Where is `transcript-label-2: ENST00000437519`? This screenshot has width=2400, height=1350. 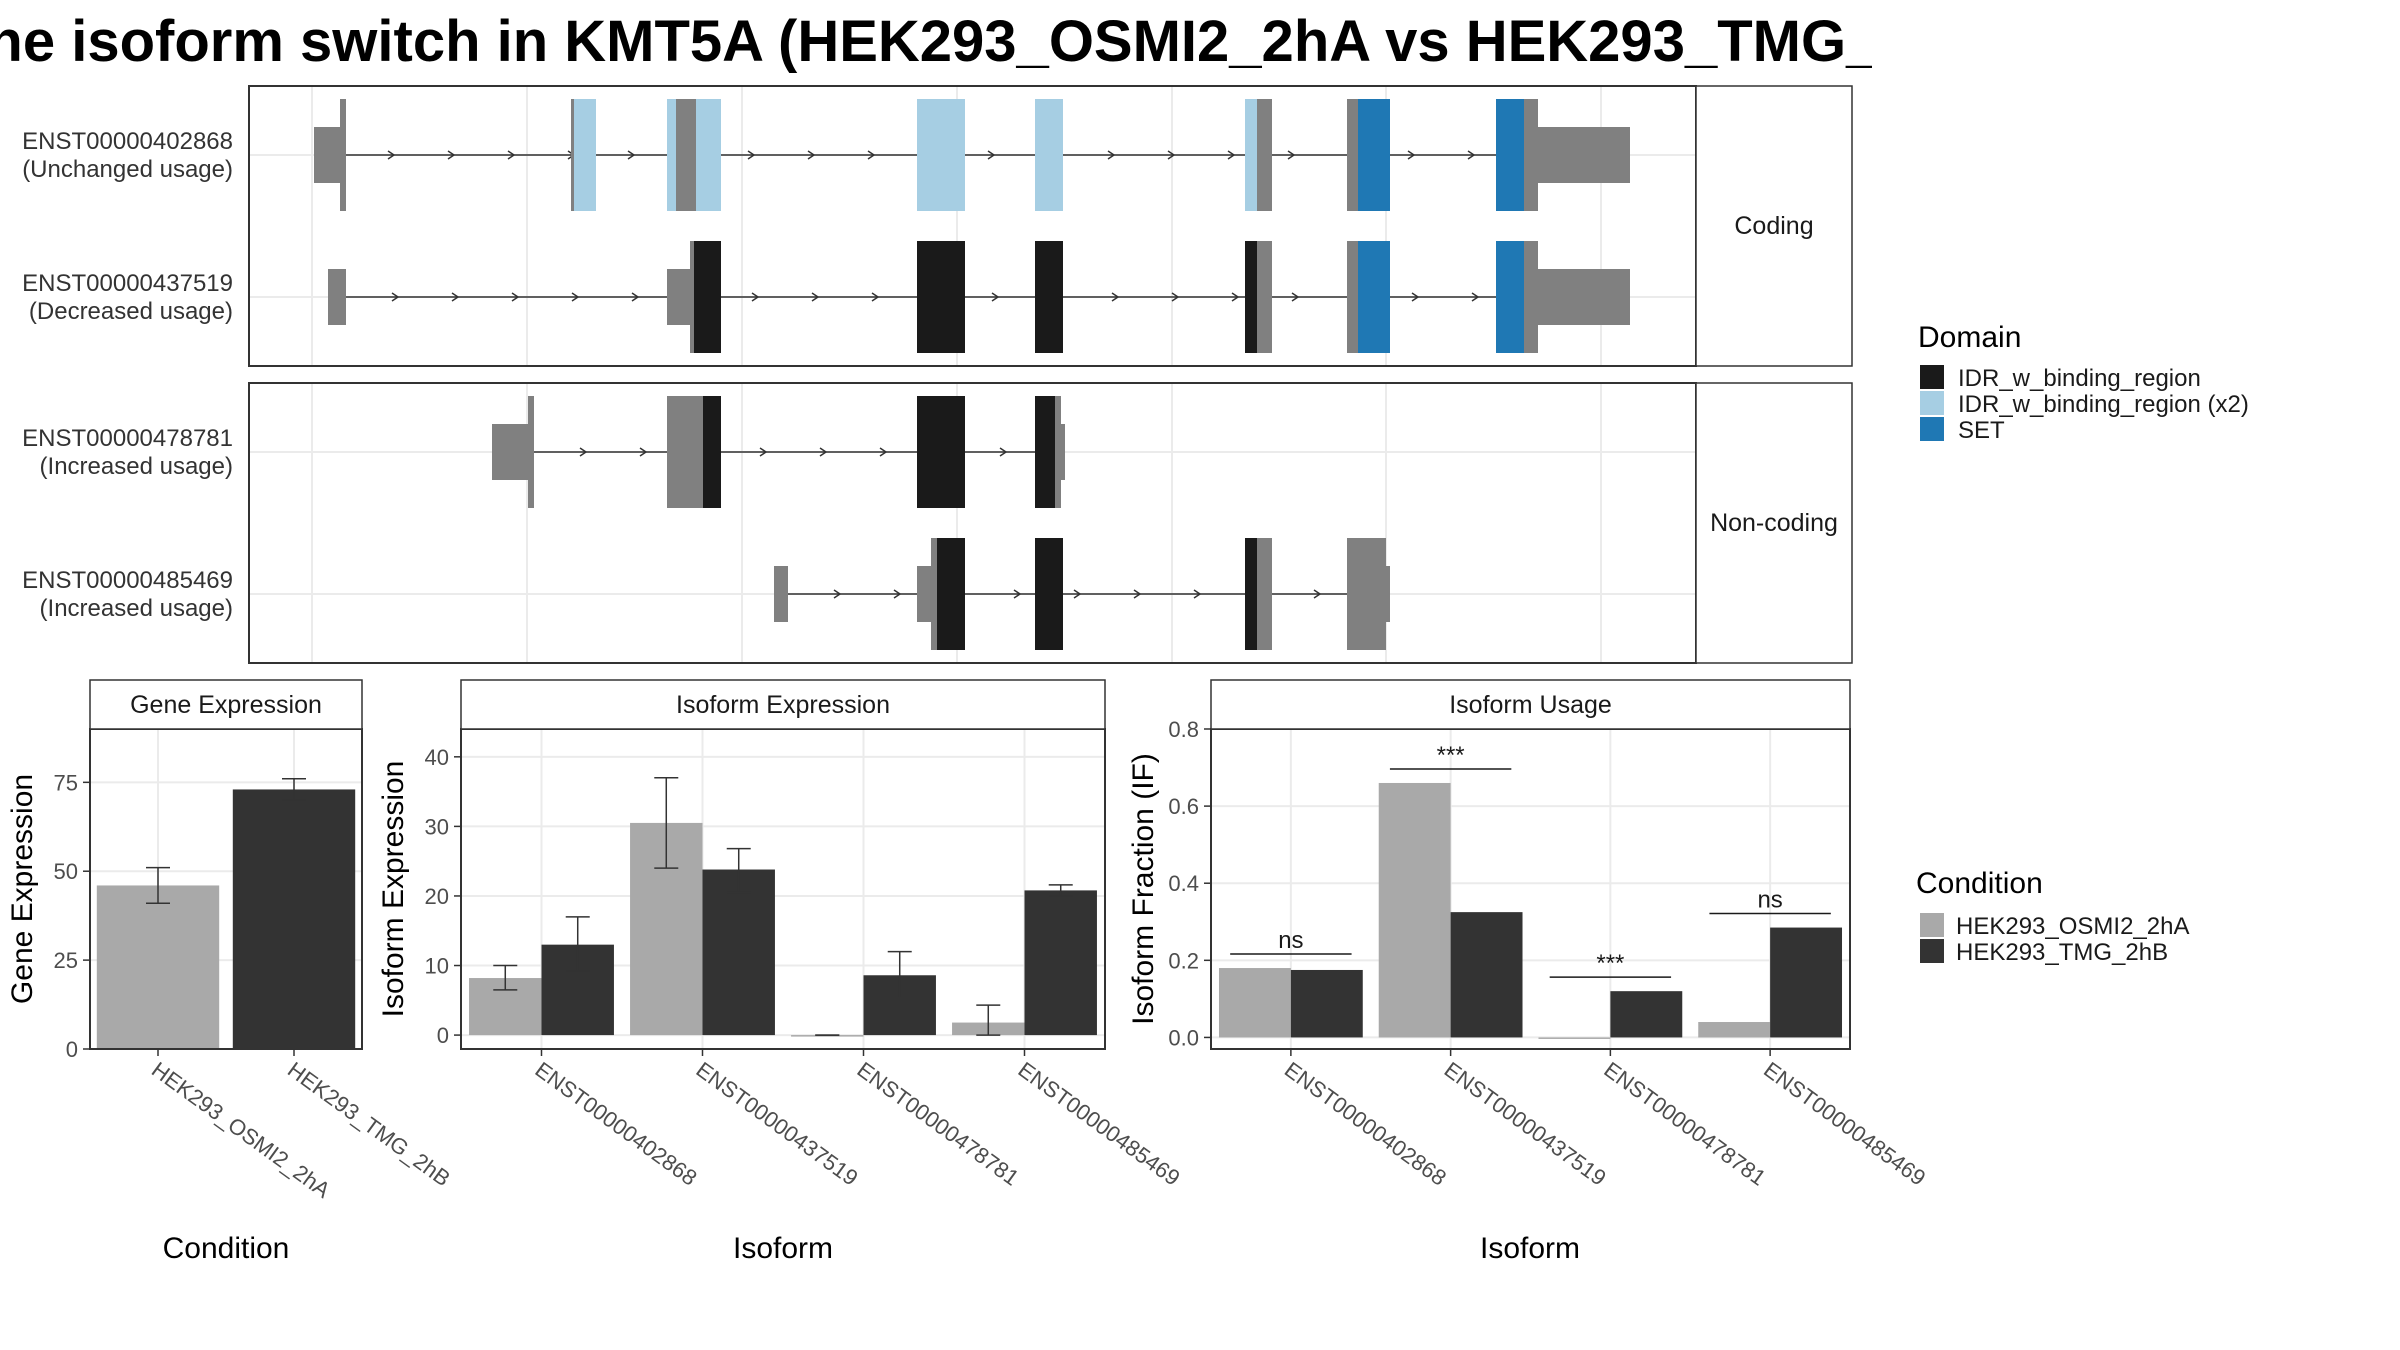
transcript-label-2: ENST00000437519 is located at coordinates (127, 283).